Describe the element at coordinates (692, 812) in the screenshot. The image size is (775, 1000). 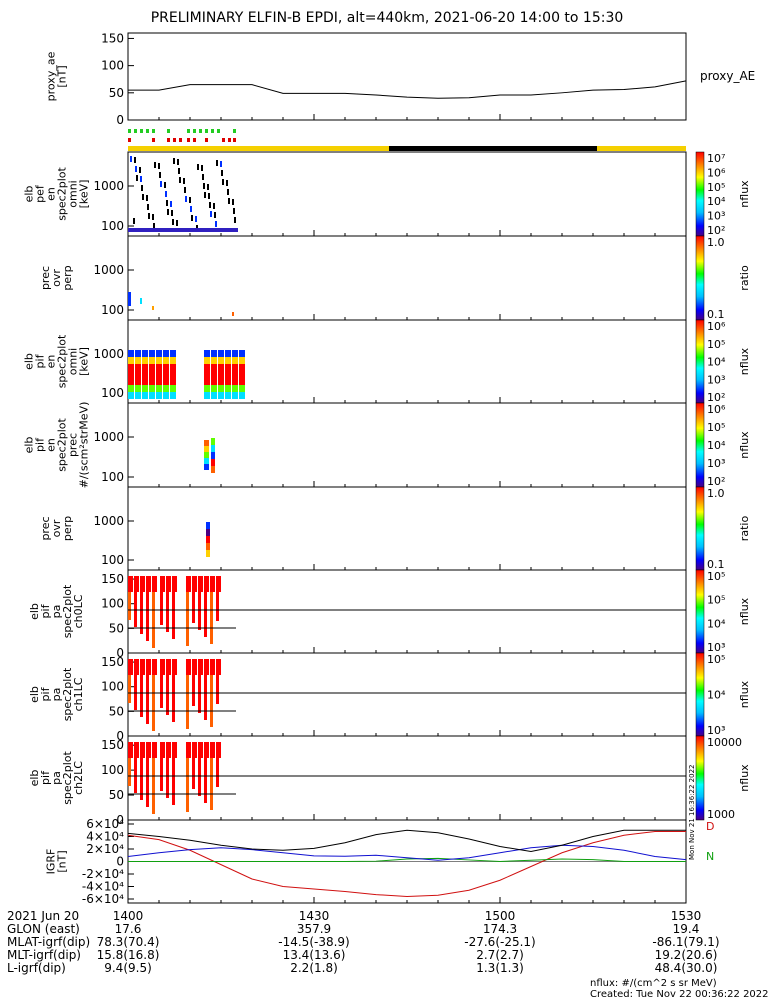
I see `side-stamp: Mon Nov 21 16:36:22 2022` at that location.